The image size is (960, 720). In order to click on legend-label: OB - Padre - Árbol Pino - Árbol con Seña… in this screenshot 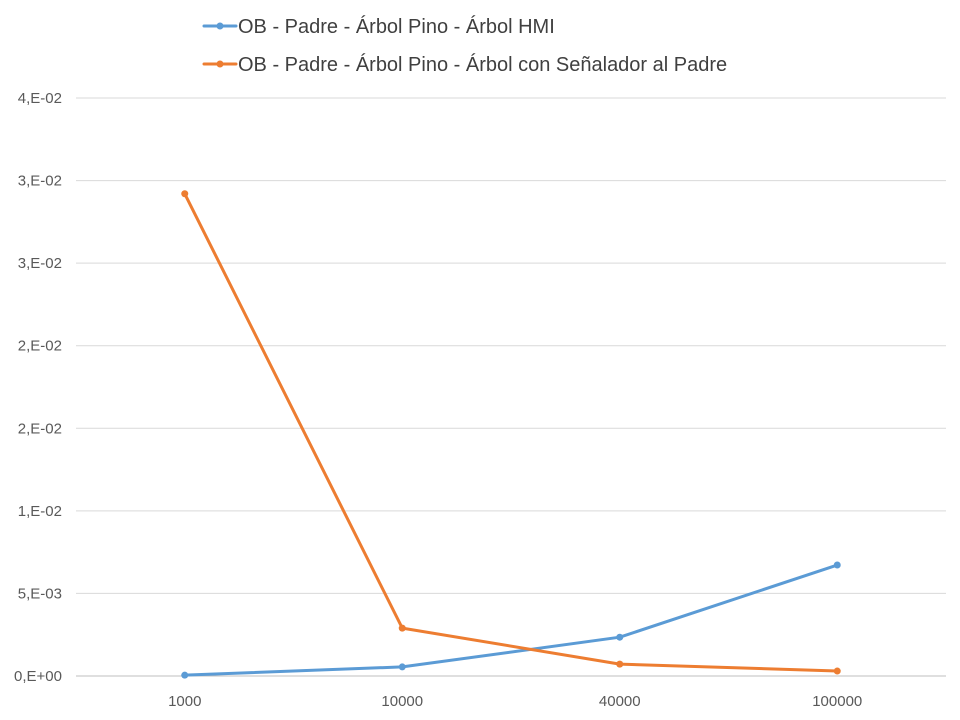, I will do `click(482, 64)`.